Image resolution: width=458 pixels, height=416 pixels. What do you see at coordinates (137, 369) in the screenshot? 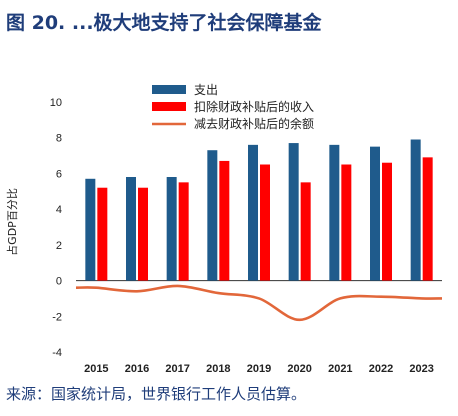
I see `x-tick-label: 2016` at bounding box center [137, 369].